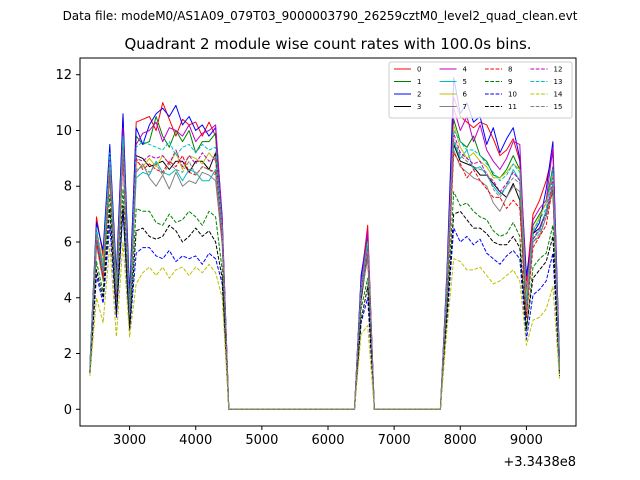 The height and width of the screenshot is (480, 640). I want to click on legend-label-2: 2, so click(419, 95).